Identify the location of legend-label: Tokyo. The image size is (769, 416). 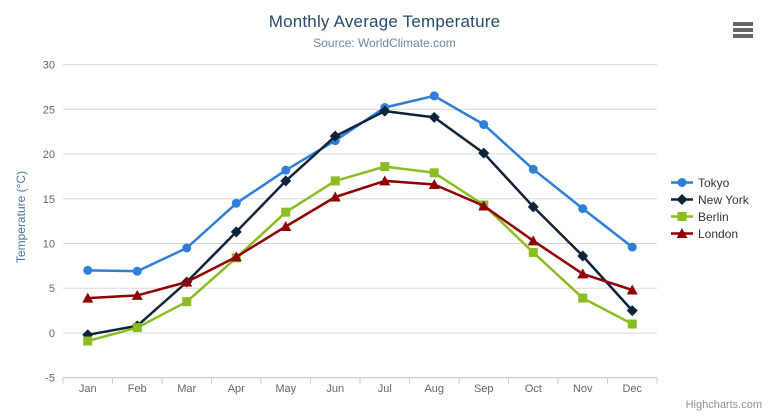
(714, 182).